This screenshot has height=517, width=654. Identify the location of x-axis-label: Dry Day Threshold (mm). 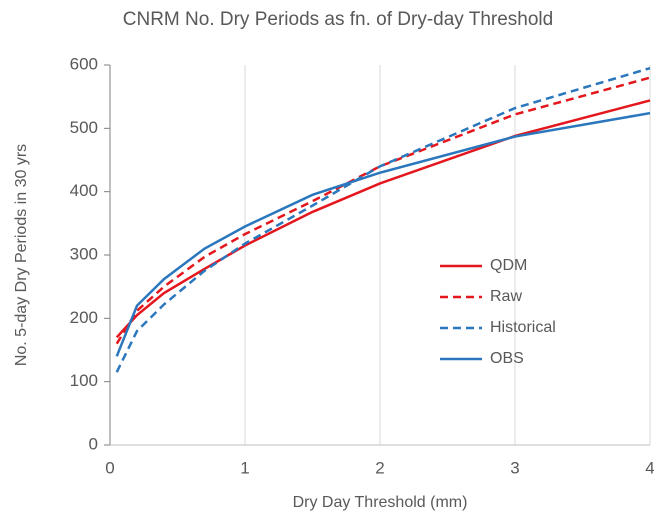
(380, 502).